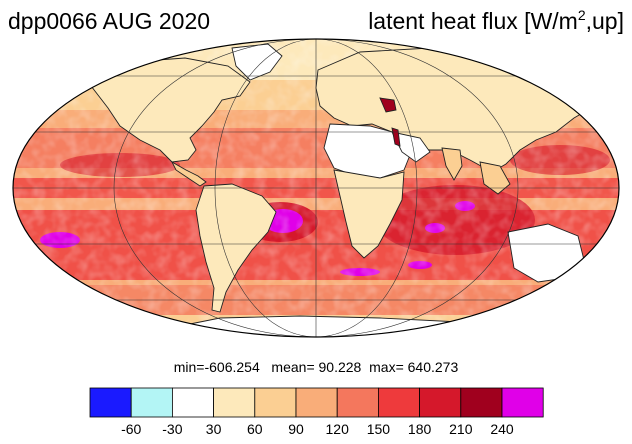  Describe the element at coordinates (188, 173) in the screenshot. I see `central-america` at that location.